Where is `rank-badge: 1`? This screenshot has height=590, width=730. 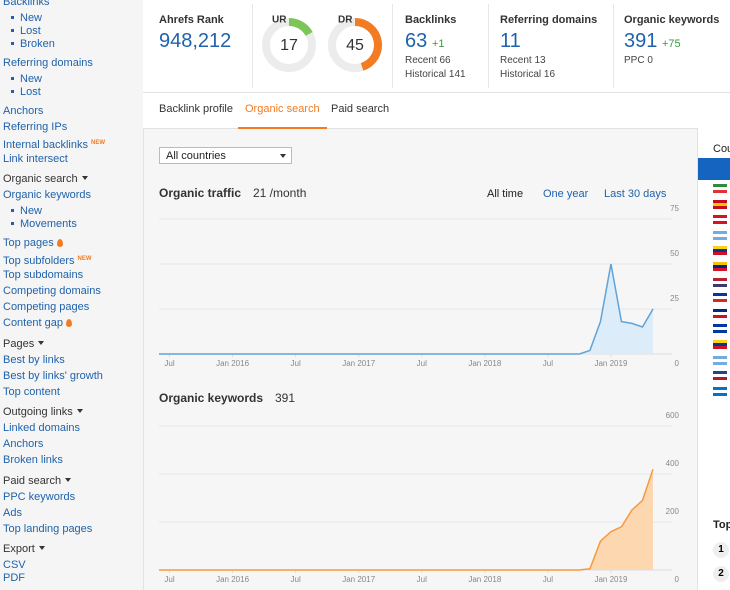
rank-badge: 1 is located at coordinates (721, 550).